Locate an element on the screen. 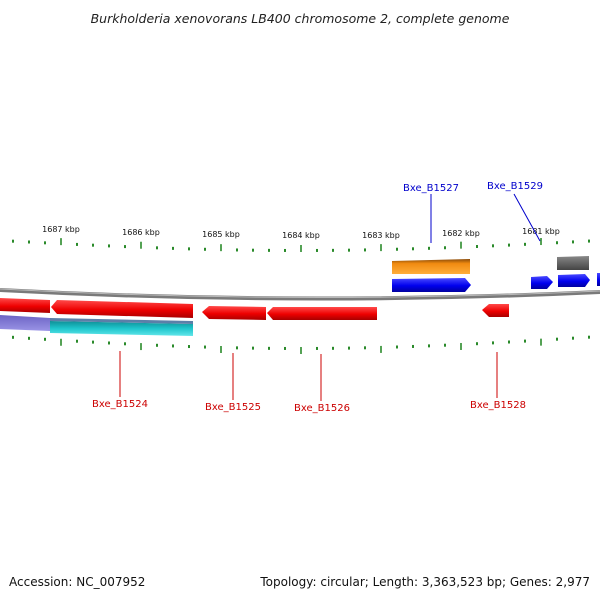 The image size is (600, 600). scale-label-1683kbp: 1683 kbp is located at coordinates (381, 235).